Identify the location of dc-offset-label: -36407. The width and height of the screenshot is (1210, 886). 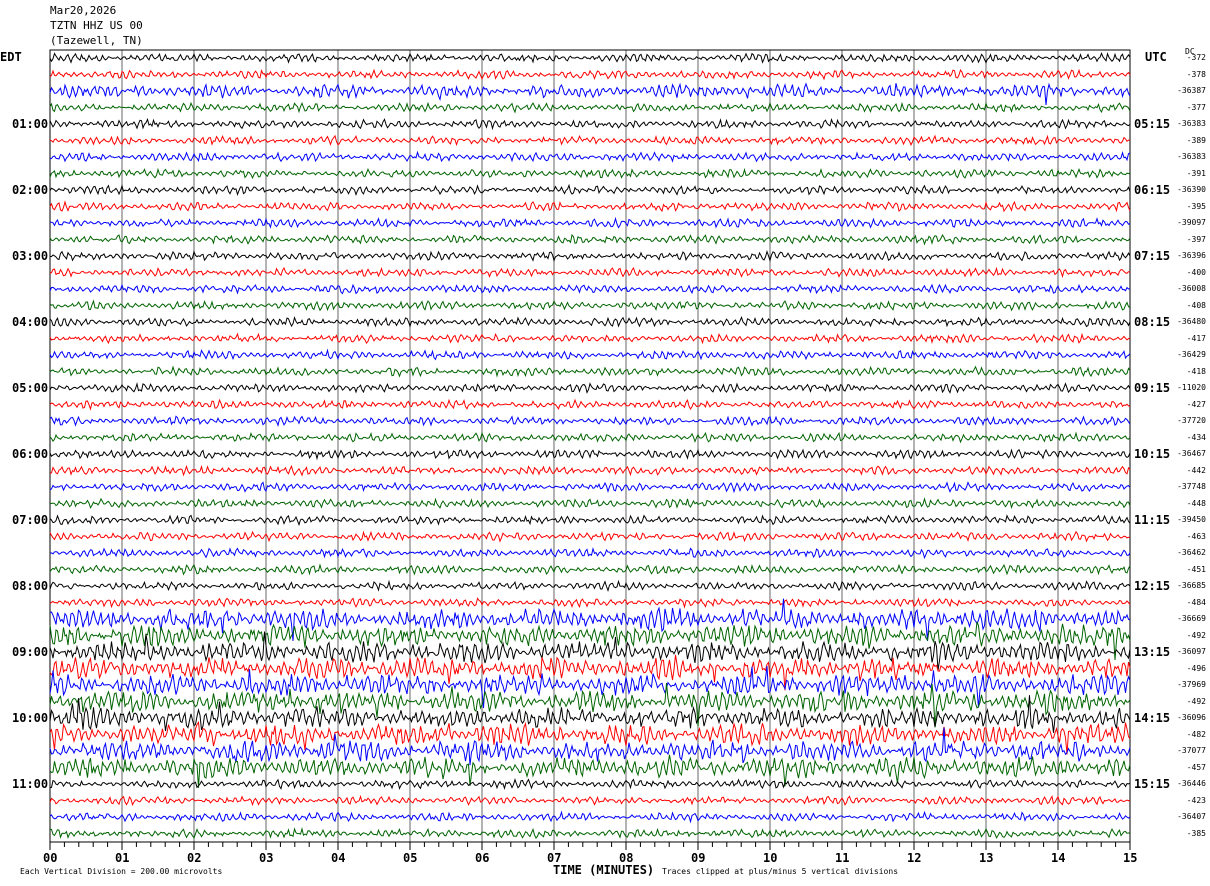
(1191, 816).